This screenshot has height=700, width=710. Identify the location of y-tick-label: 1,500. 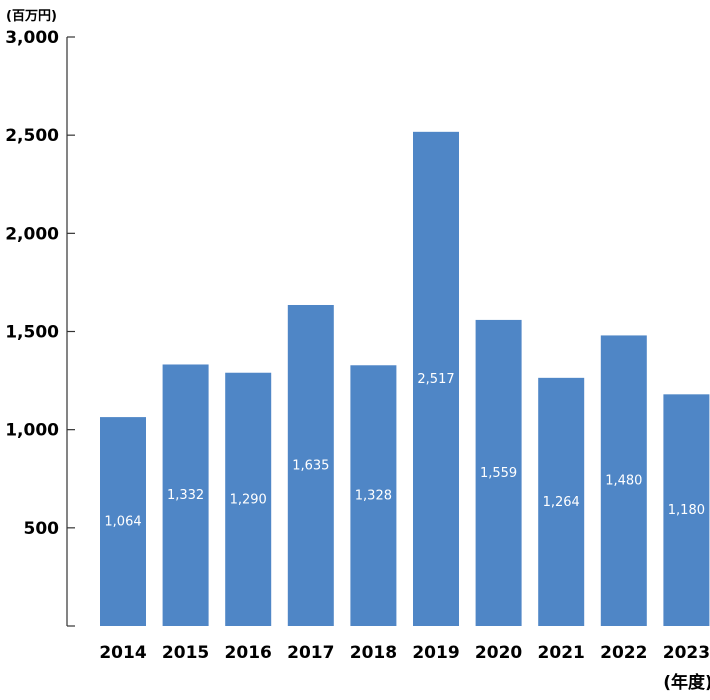
(32, 333).